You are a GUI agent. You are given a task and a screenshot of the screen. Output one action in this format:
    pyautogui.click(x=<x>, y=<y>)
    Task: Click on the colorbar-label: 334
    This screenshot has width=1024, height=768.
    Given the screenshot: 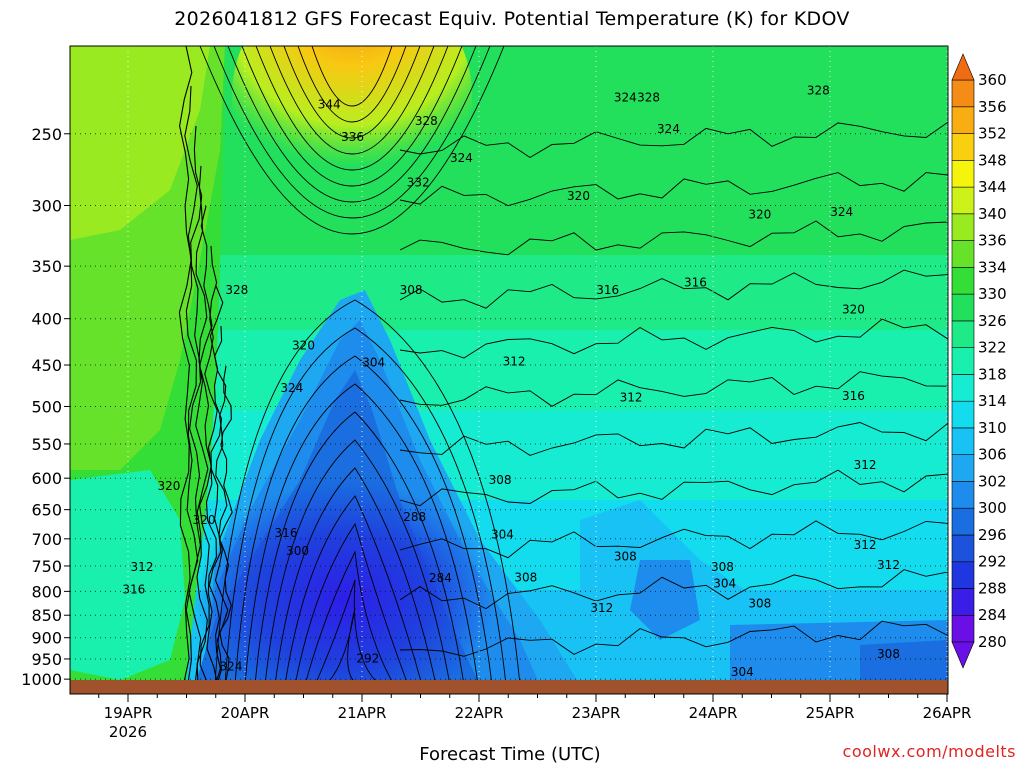 What is the action you would take?
    pyautogui.click(x=992, y=267)
    